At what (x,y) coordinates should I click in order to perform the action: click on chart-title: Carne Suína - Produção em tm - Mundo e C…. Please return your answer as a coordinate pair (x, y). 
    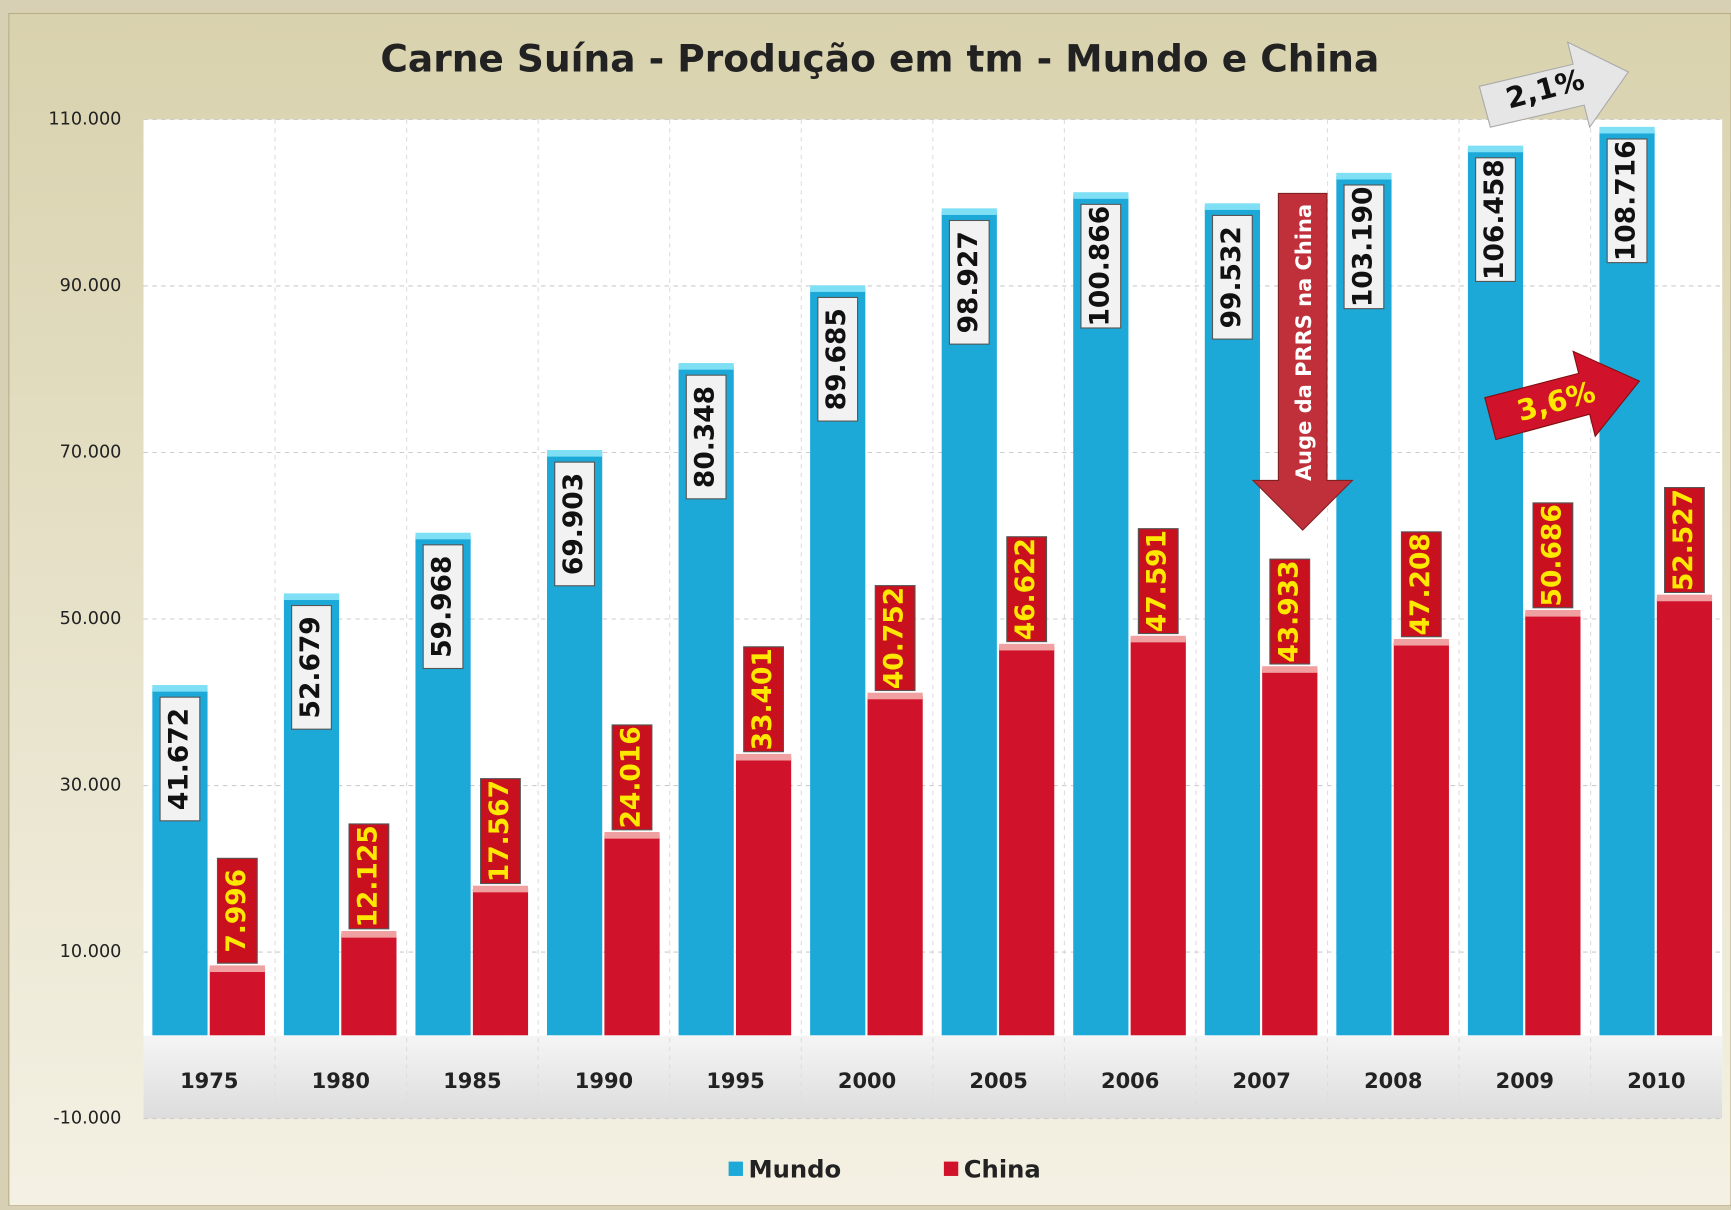
    Looking at the image, I should click on (879, 58).